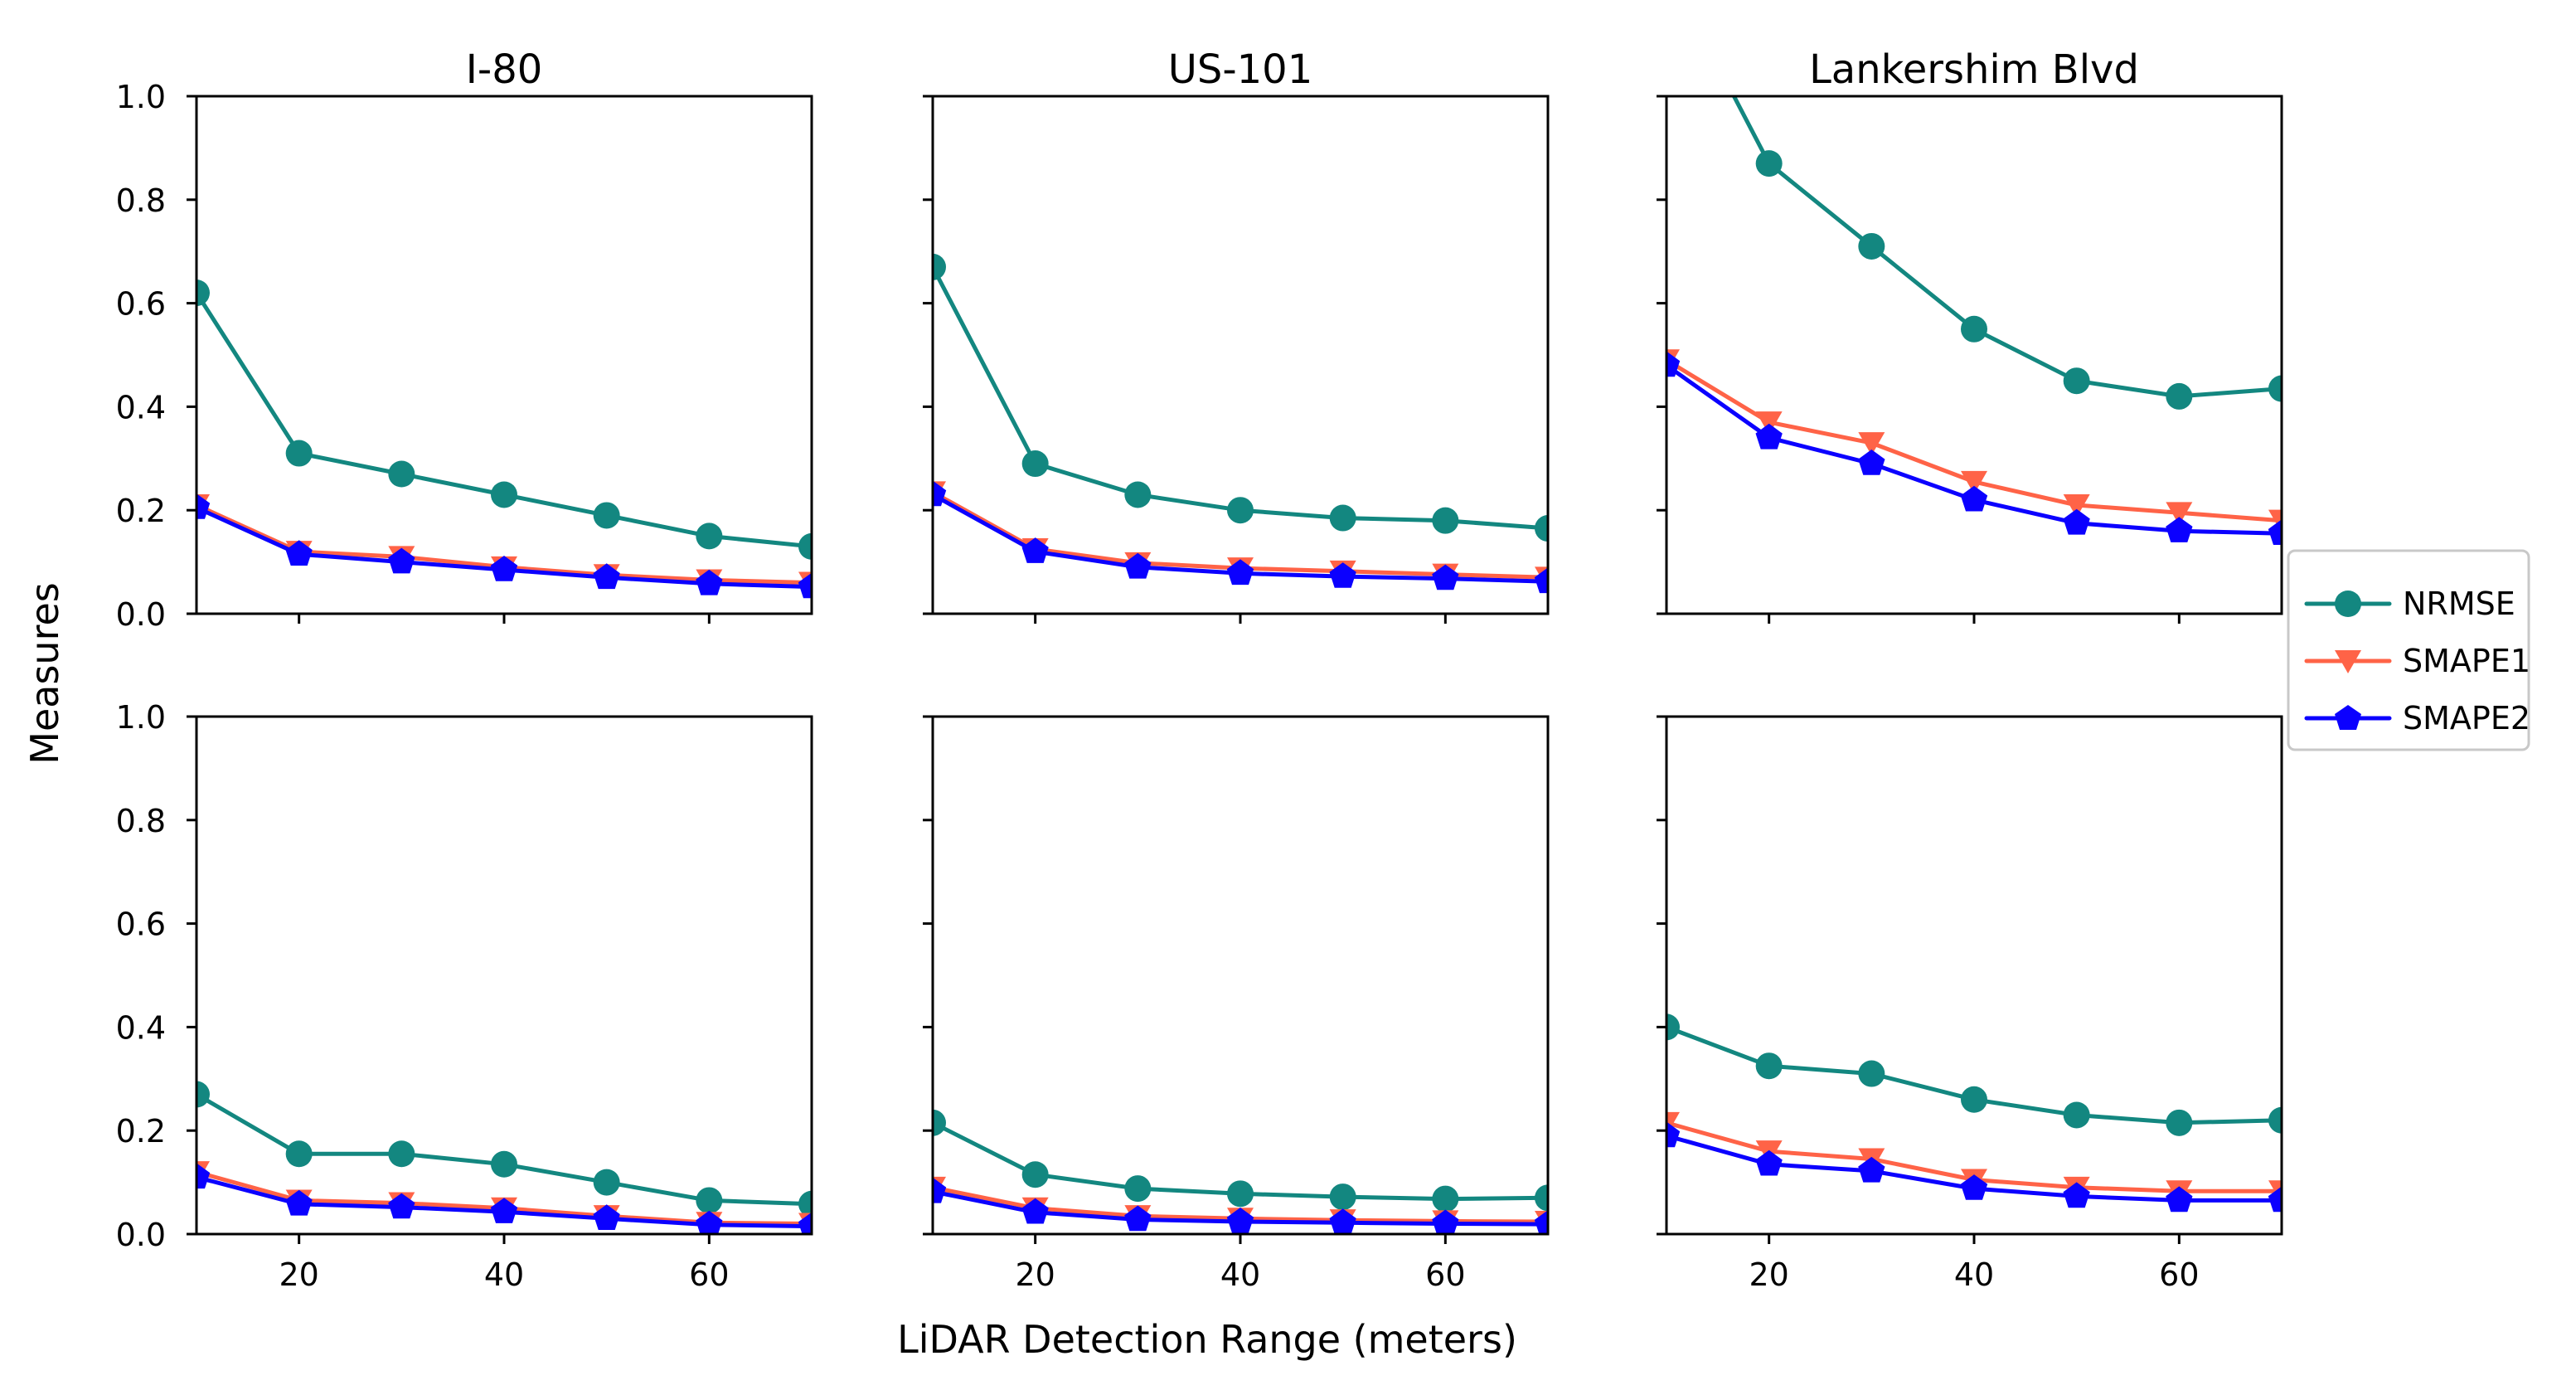 Image resolution: width=2576 pixels, height=1390 pixels. What do you see at coordinates (2348, 717) in the screenshot?
I see `legend-marker-smape2` at bounding box center [2348, 717].